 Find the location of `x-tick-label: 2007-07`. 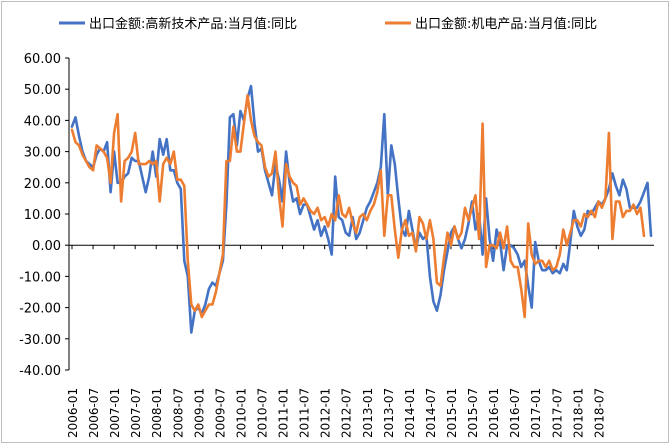

x-tick-label: 2007-07 is located at coordinates (136, 413).